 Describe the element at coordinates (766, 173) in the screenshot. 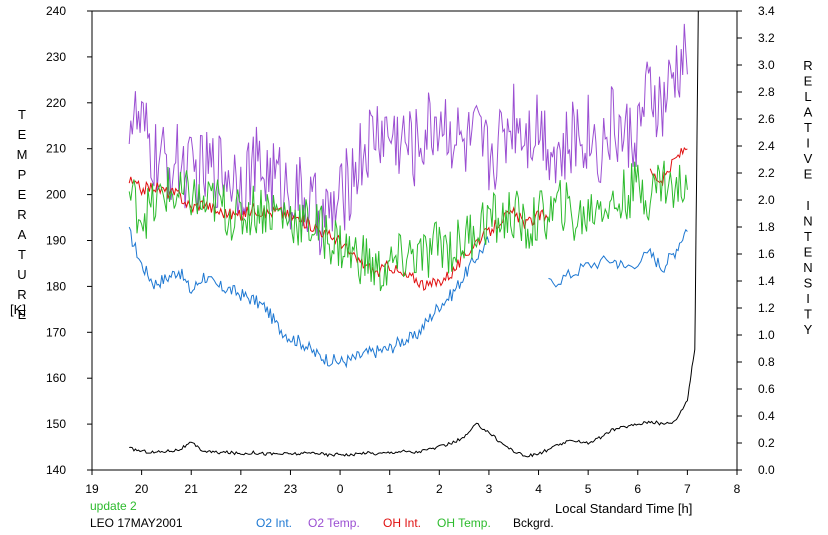

I see `y-right-tick-label: 2.2` at that location.